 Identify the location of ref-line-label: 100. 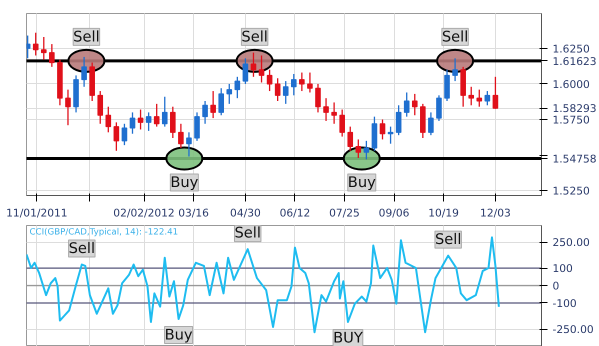
(563, 269).